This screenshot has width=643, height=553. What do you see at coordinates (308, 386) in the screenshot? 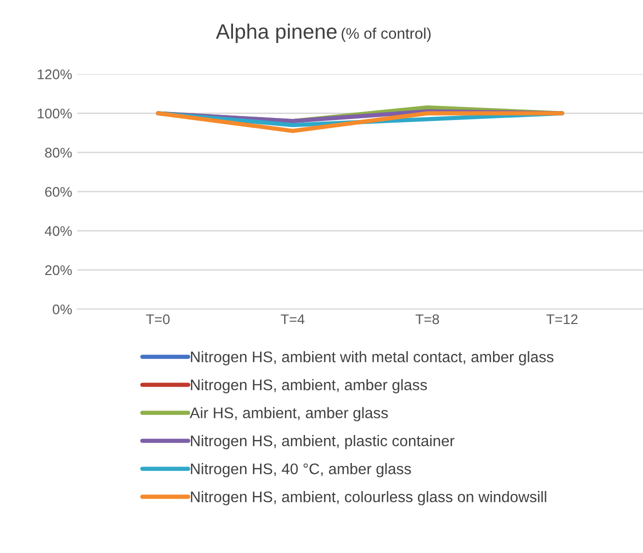
I see `legend-label: Nitrogen HS, ambient, amber glass` at bounding box center [308, 386].